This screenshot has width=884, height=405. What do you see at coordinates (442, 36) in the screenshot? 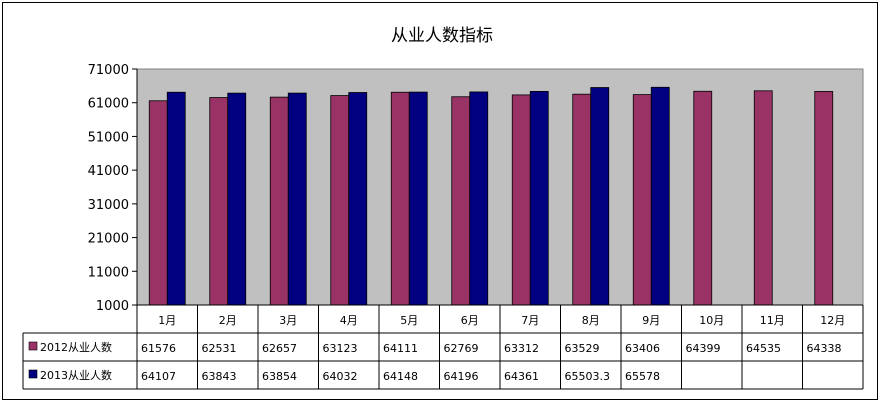
I see `chart-title: 从业人数指标` at bounding box center [442, 36].